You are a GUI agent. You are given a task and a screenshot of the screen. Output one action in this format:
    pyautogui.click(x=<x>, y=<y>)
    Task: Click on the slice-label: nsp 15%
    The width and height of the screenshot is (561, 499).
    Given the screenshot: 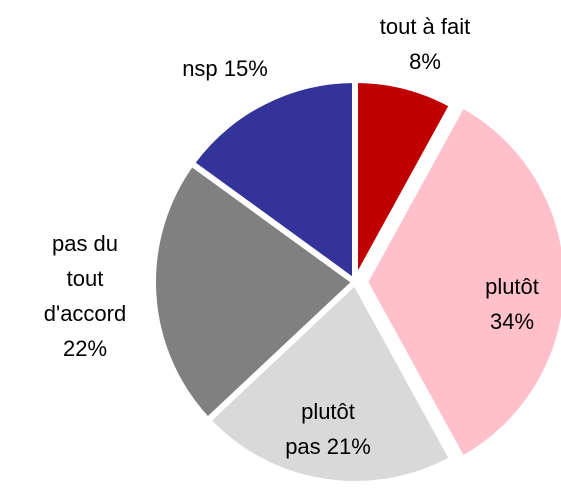 What is the action you would take?
    pyautogui.click(x=225, y=68)
    